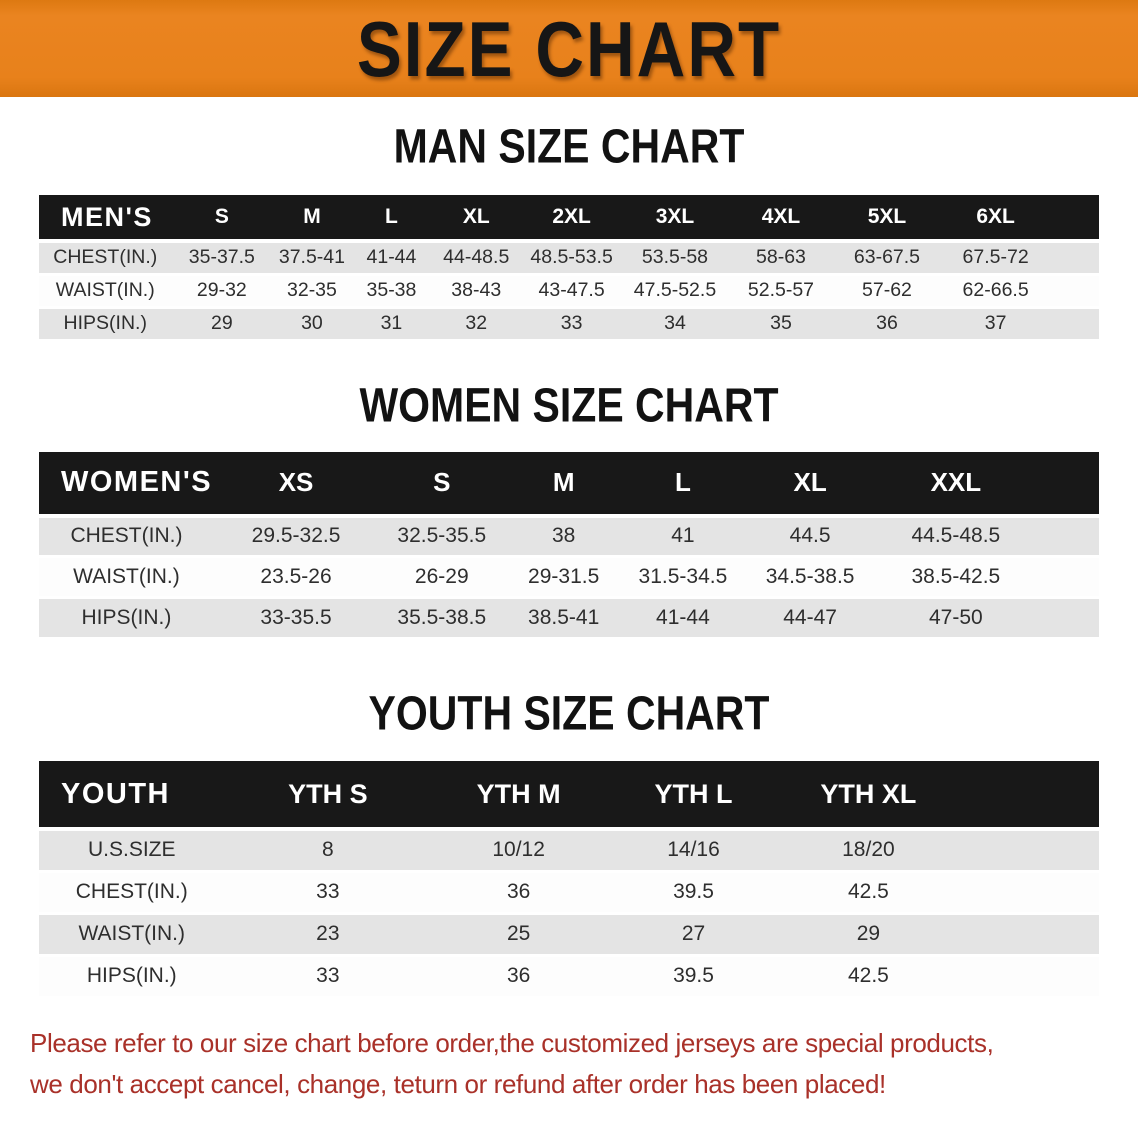 This screenshot has height=1132, width=1138. I want to click on size-column-header: YTH S, so click(328, 796).